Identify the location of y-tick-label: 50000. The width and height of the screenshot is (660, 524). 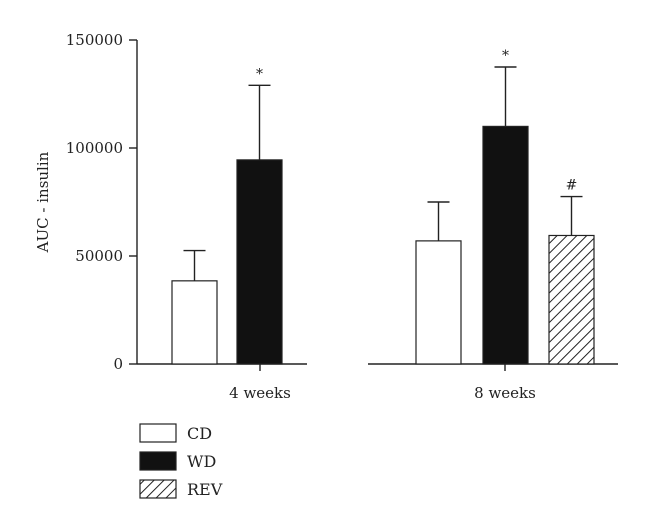
(99, 256).